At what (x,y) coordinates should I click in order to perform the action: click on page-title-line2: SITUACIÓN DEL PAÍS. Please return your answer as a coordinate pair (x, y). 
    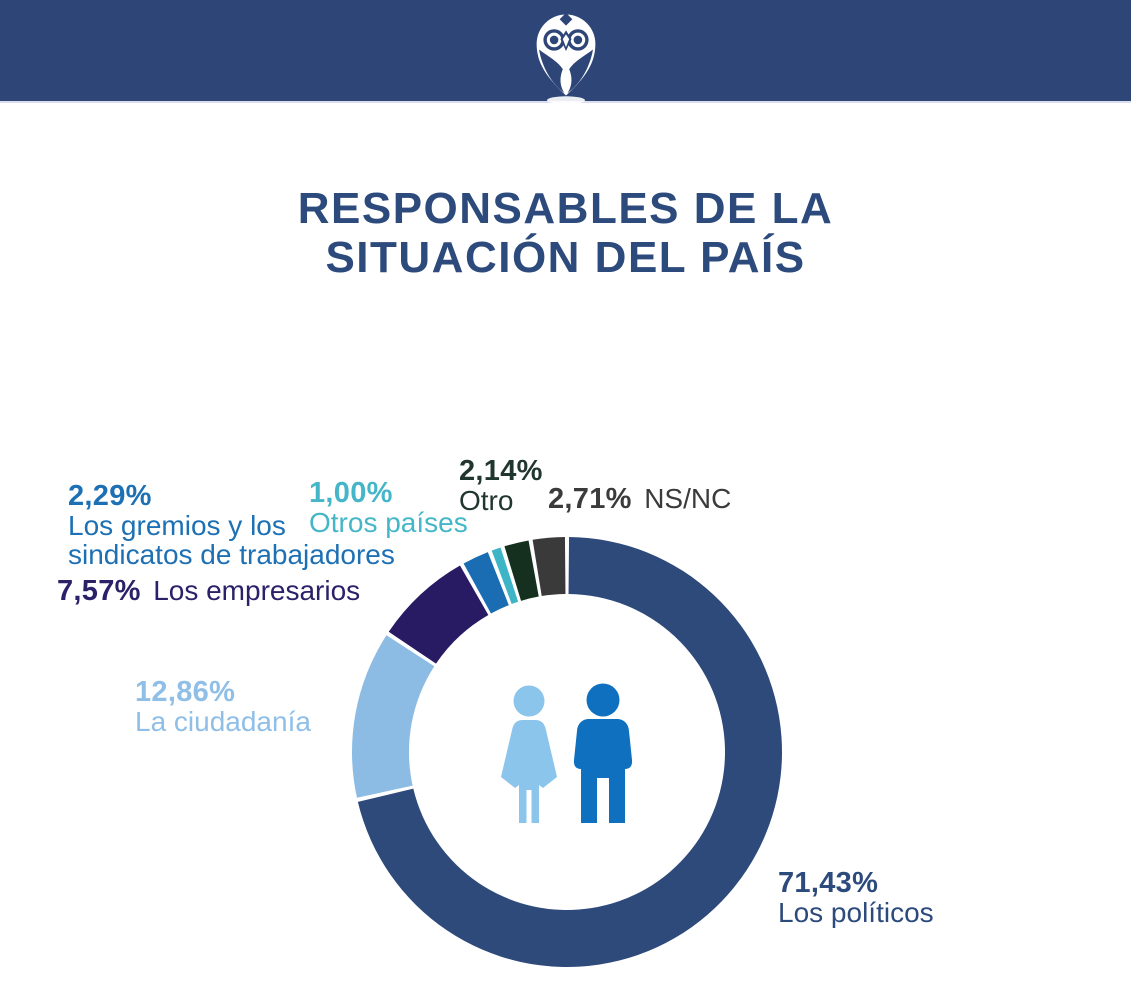
    Looking at the image, I should click on (565, 258).